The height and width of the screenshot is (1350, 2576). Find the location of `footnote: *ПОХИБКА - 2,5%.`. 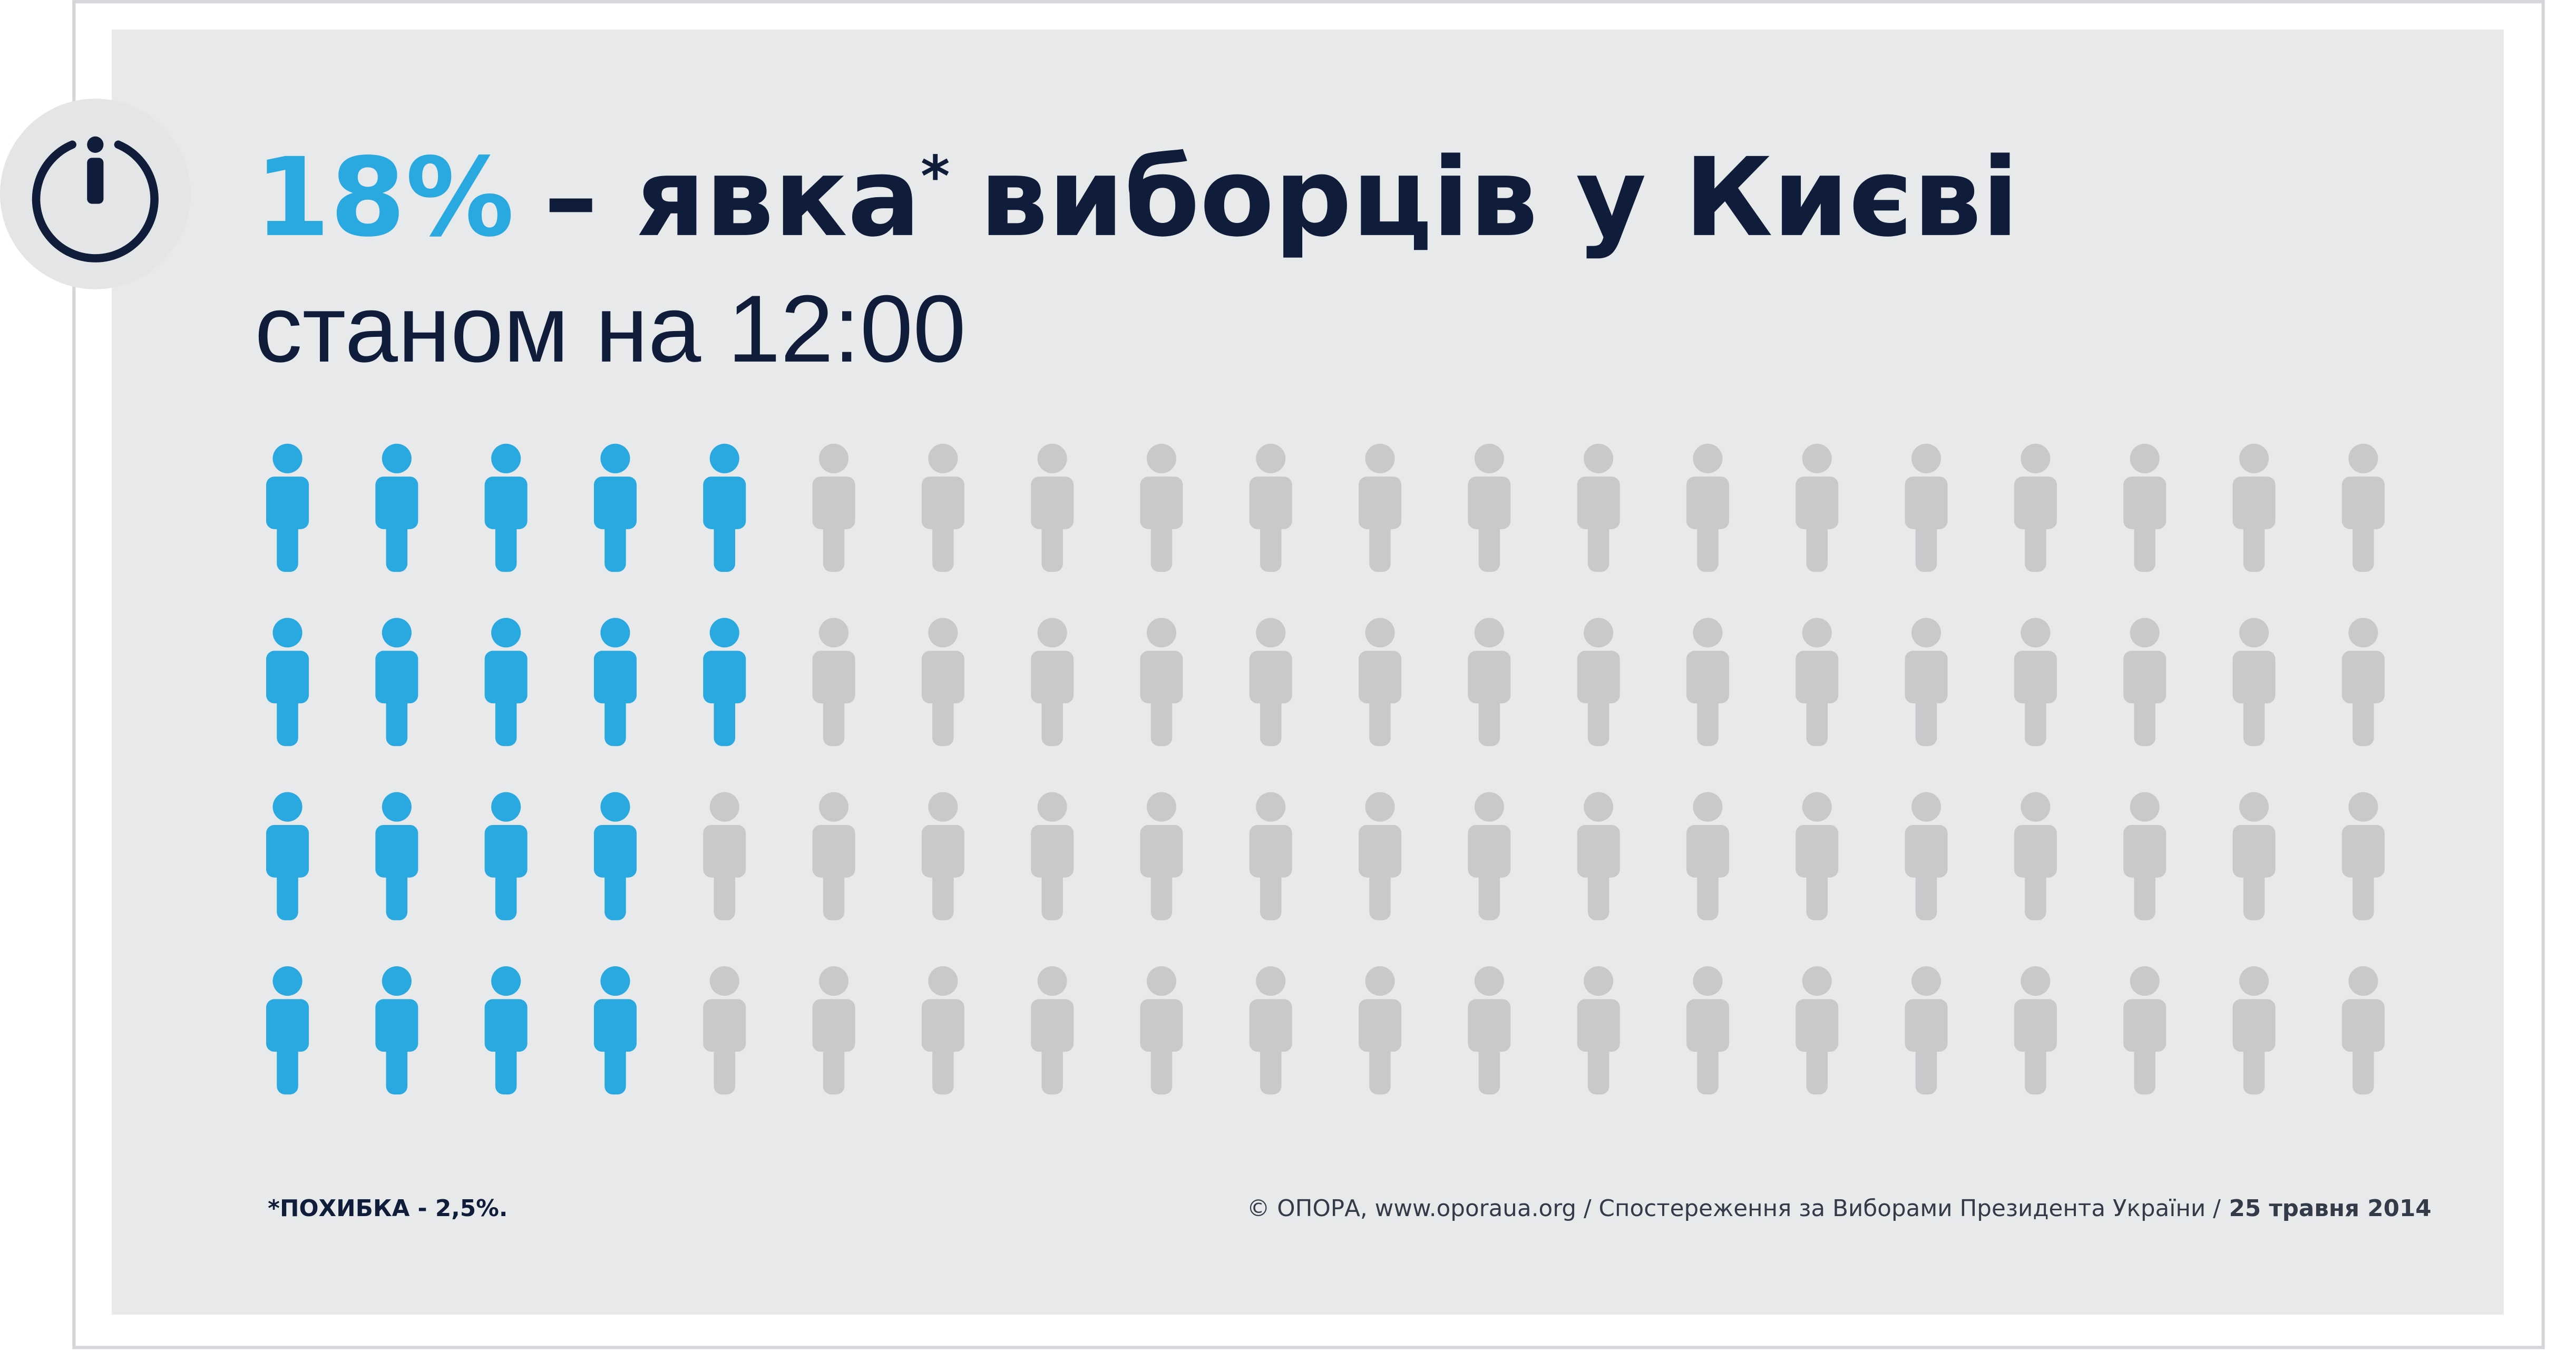

footnote: *ПОХИБКА - 2,5%. is located at coordinates (388, 1208).